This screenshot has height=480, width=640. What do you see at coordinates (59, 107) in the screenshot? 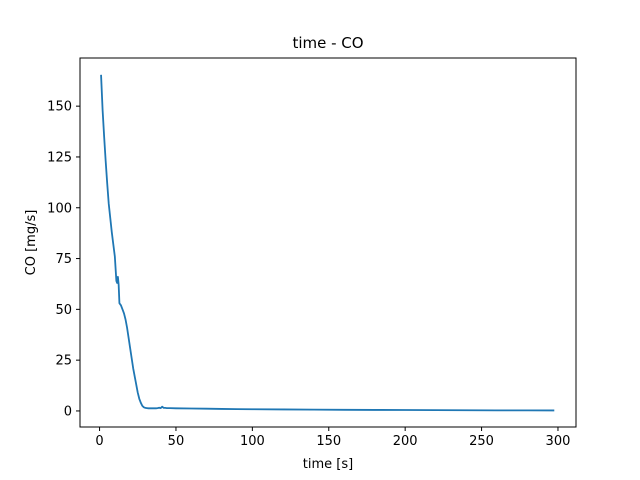
I see `y-tick-label: 150` at bounding box center [59, 107].